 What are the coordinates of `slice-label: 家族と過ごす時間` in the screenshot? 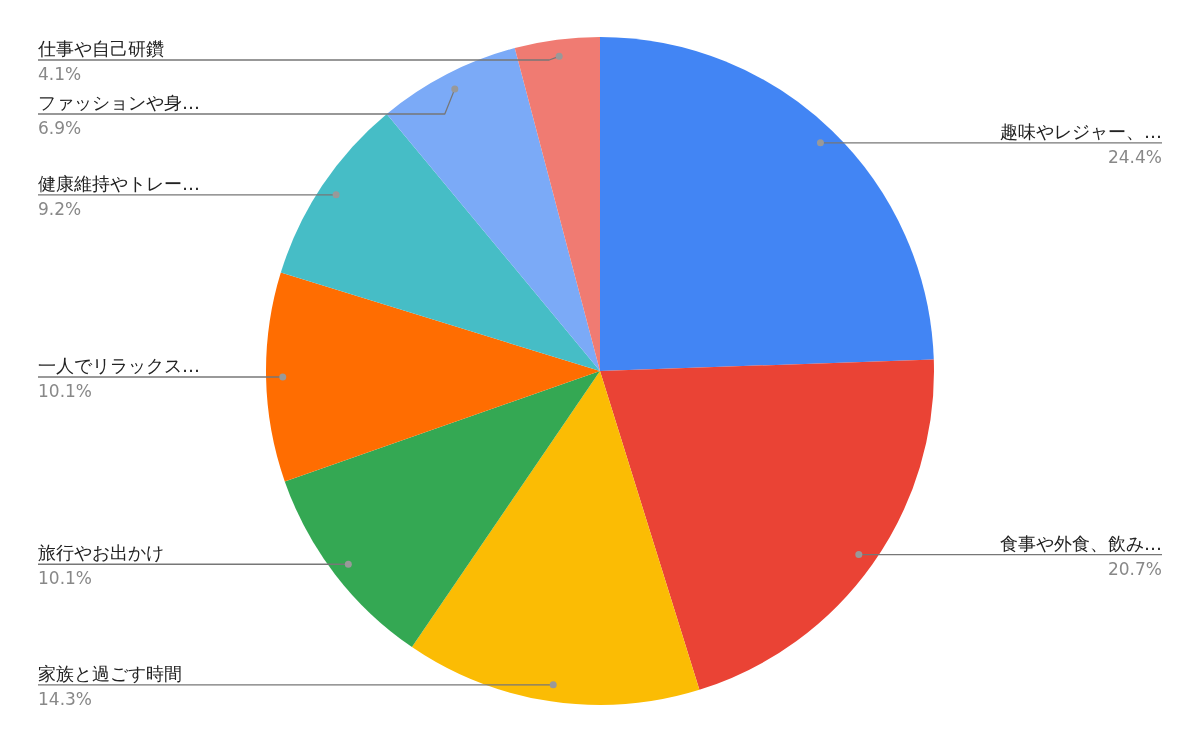 It's located at (110, 673).